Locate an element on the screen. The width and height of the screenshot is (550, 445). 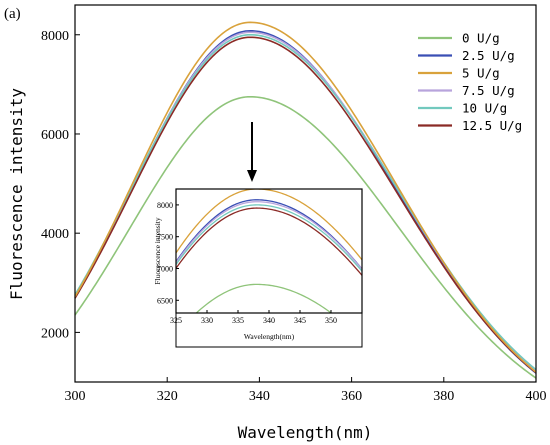
main-x-ticks: 300 320 340 360 380 400 is located at coordinates (306, 390).